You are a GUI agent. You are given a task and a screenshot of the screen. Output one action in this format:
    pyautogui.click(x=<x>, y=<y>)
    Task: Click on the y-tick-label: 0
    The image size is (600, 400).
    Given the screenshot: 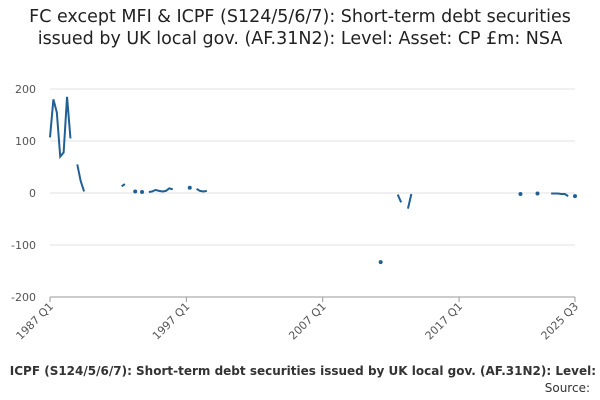 What is the action you would take?
    pyautogui.click(x=32, y=193)
    